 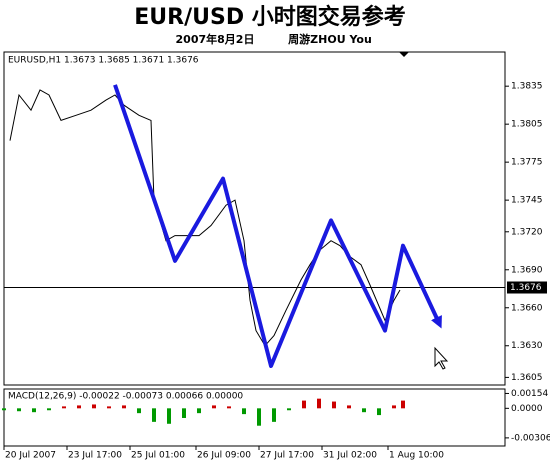 What do you see at coordinates (527, 409) in the screenshot?
I see `y-tick-label: 0.0000` at bounding box center [527, 409].